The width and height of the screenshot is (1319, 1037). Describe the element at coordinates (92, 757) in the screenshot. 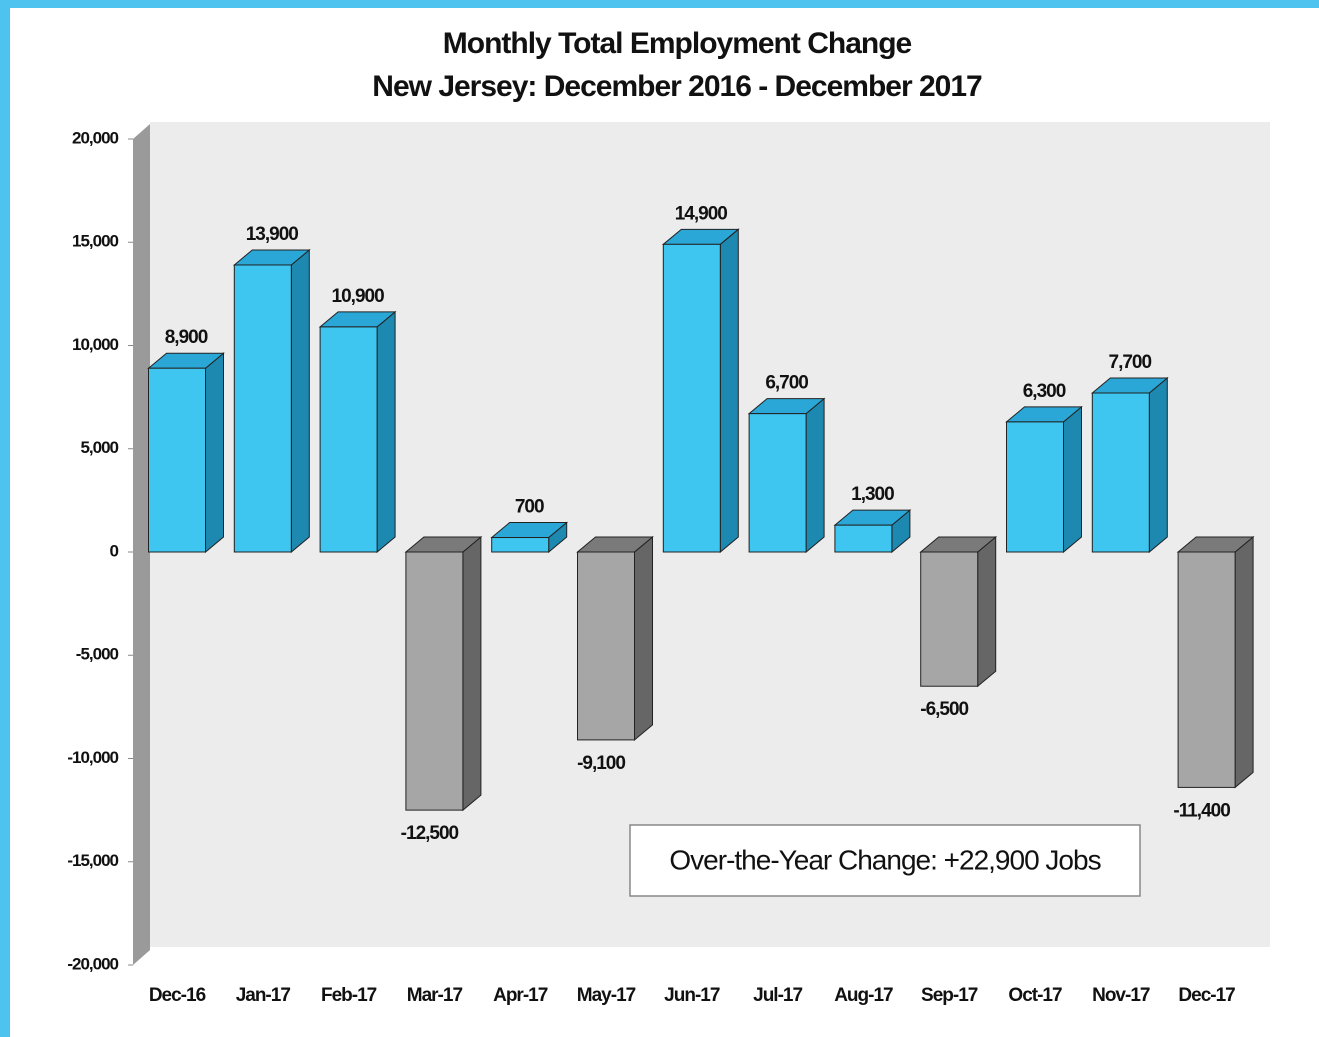

I see `y-tick-label: -10,000` at that location.